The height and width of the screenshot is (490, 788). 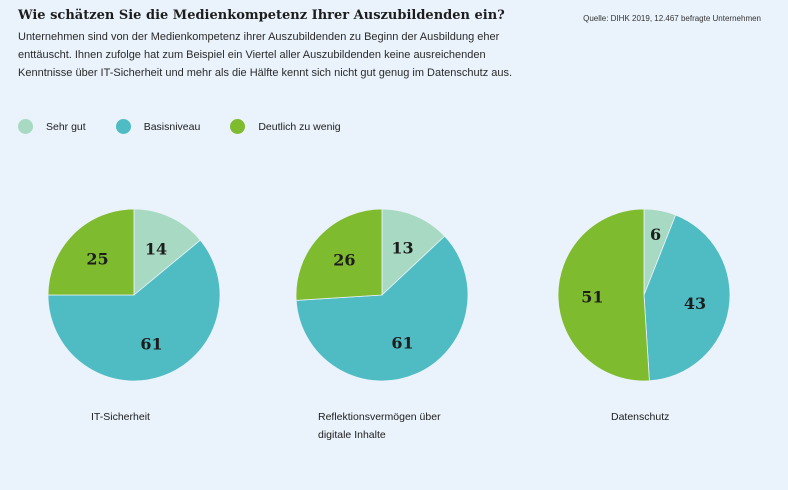 What do you see at coordinates (603, 295) in the screenshot?
I see `pie-2-slice-deutlich` at bounding box center [603, 295].